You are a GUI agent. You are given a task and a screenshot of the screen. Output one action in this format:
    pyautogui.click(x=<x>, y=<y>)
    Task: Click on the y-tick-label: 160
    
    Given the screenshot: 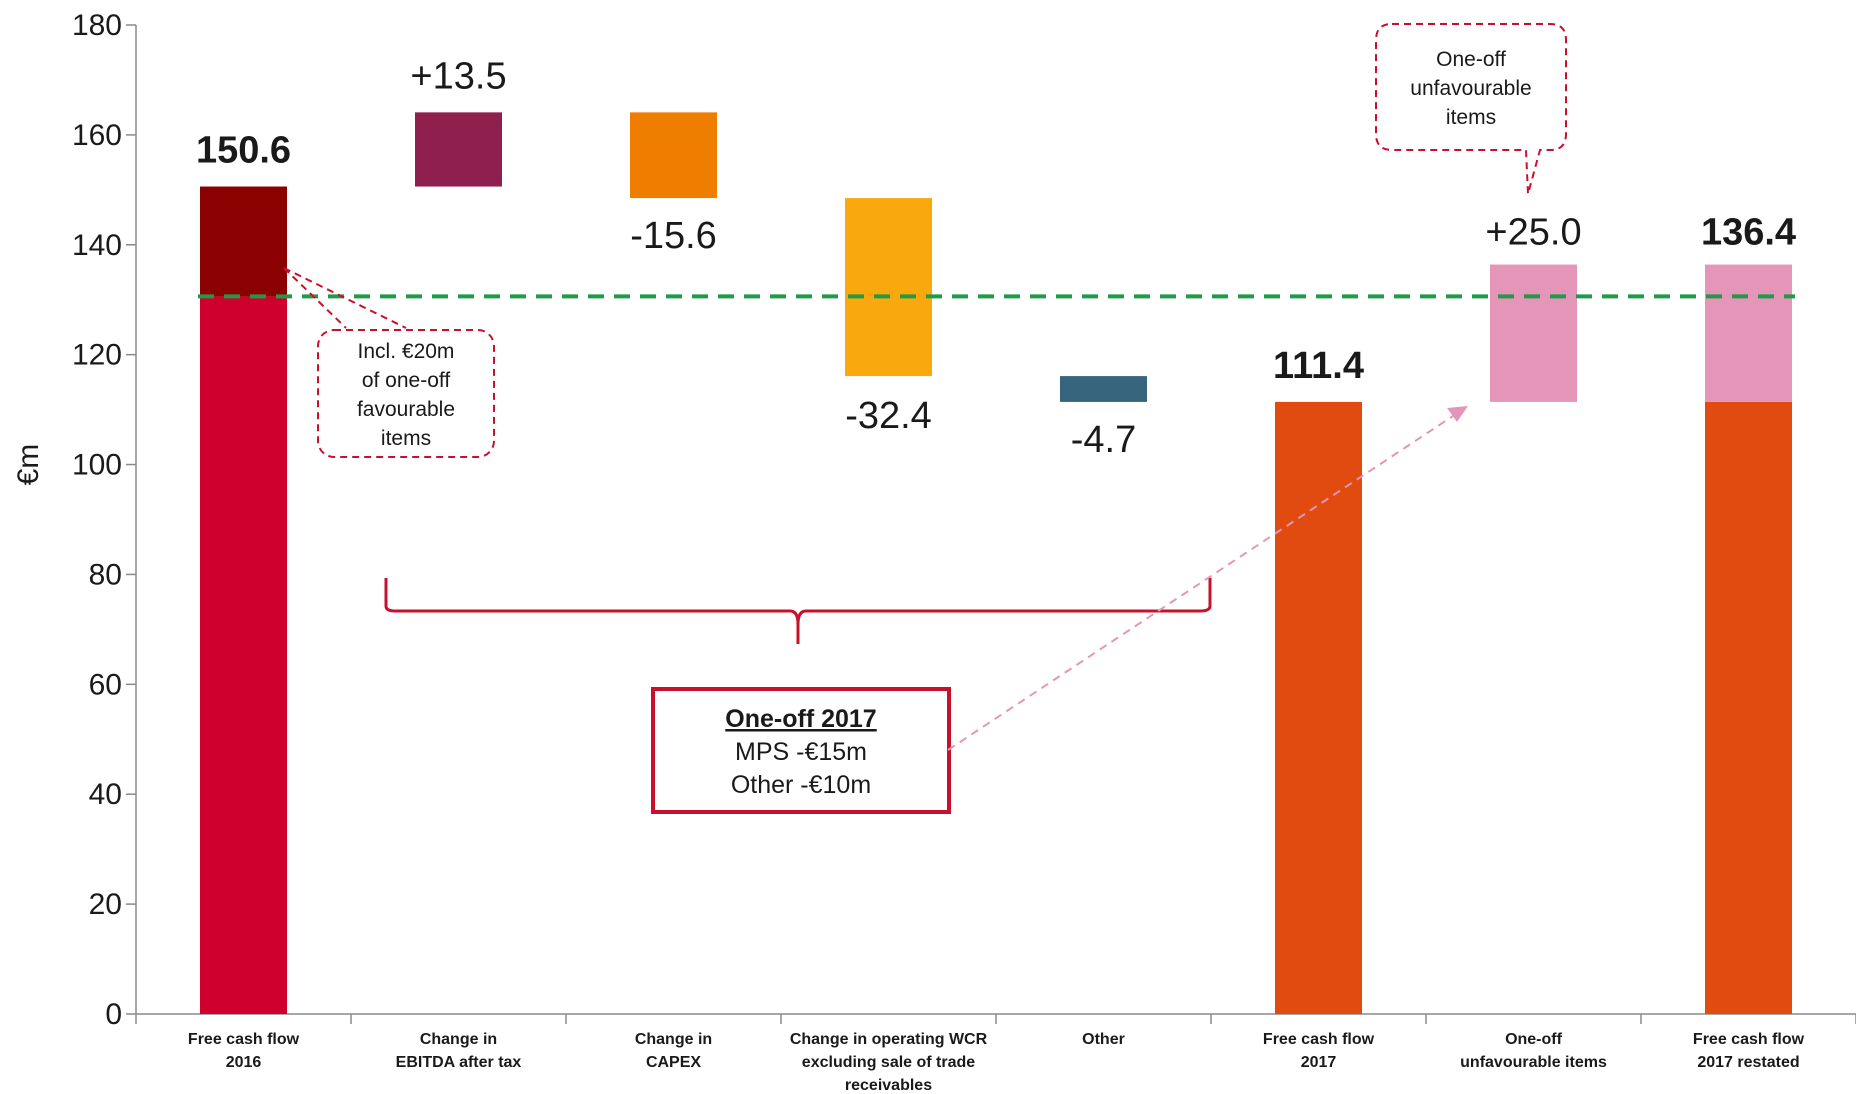 What is the action you would take?
    pyautogui.click(x=97, y=135)
    